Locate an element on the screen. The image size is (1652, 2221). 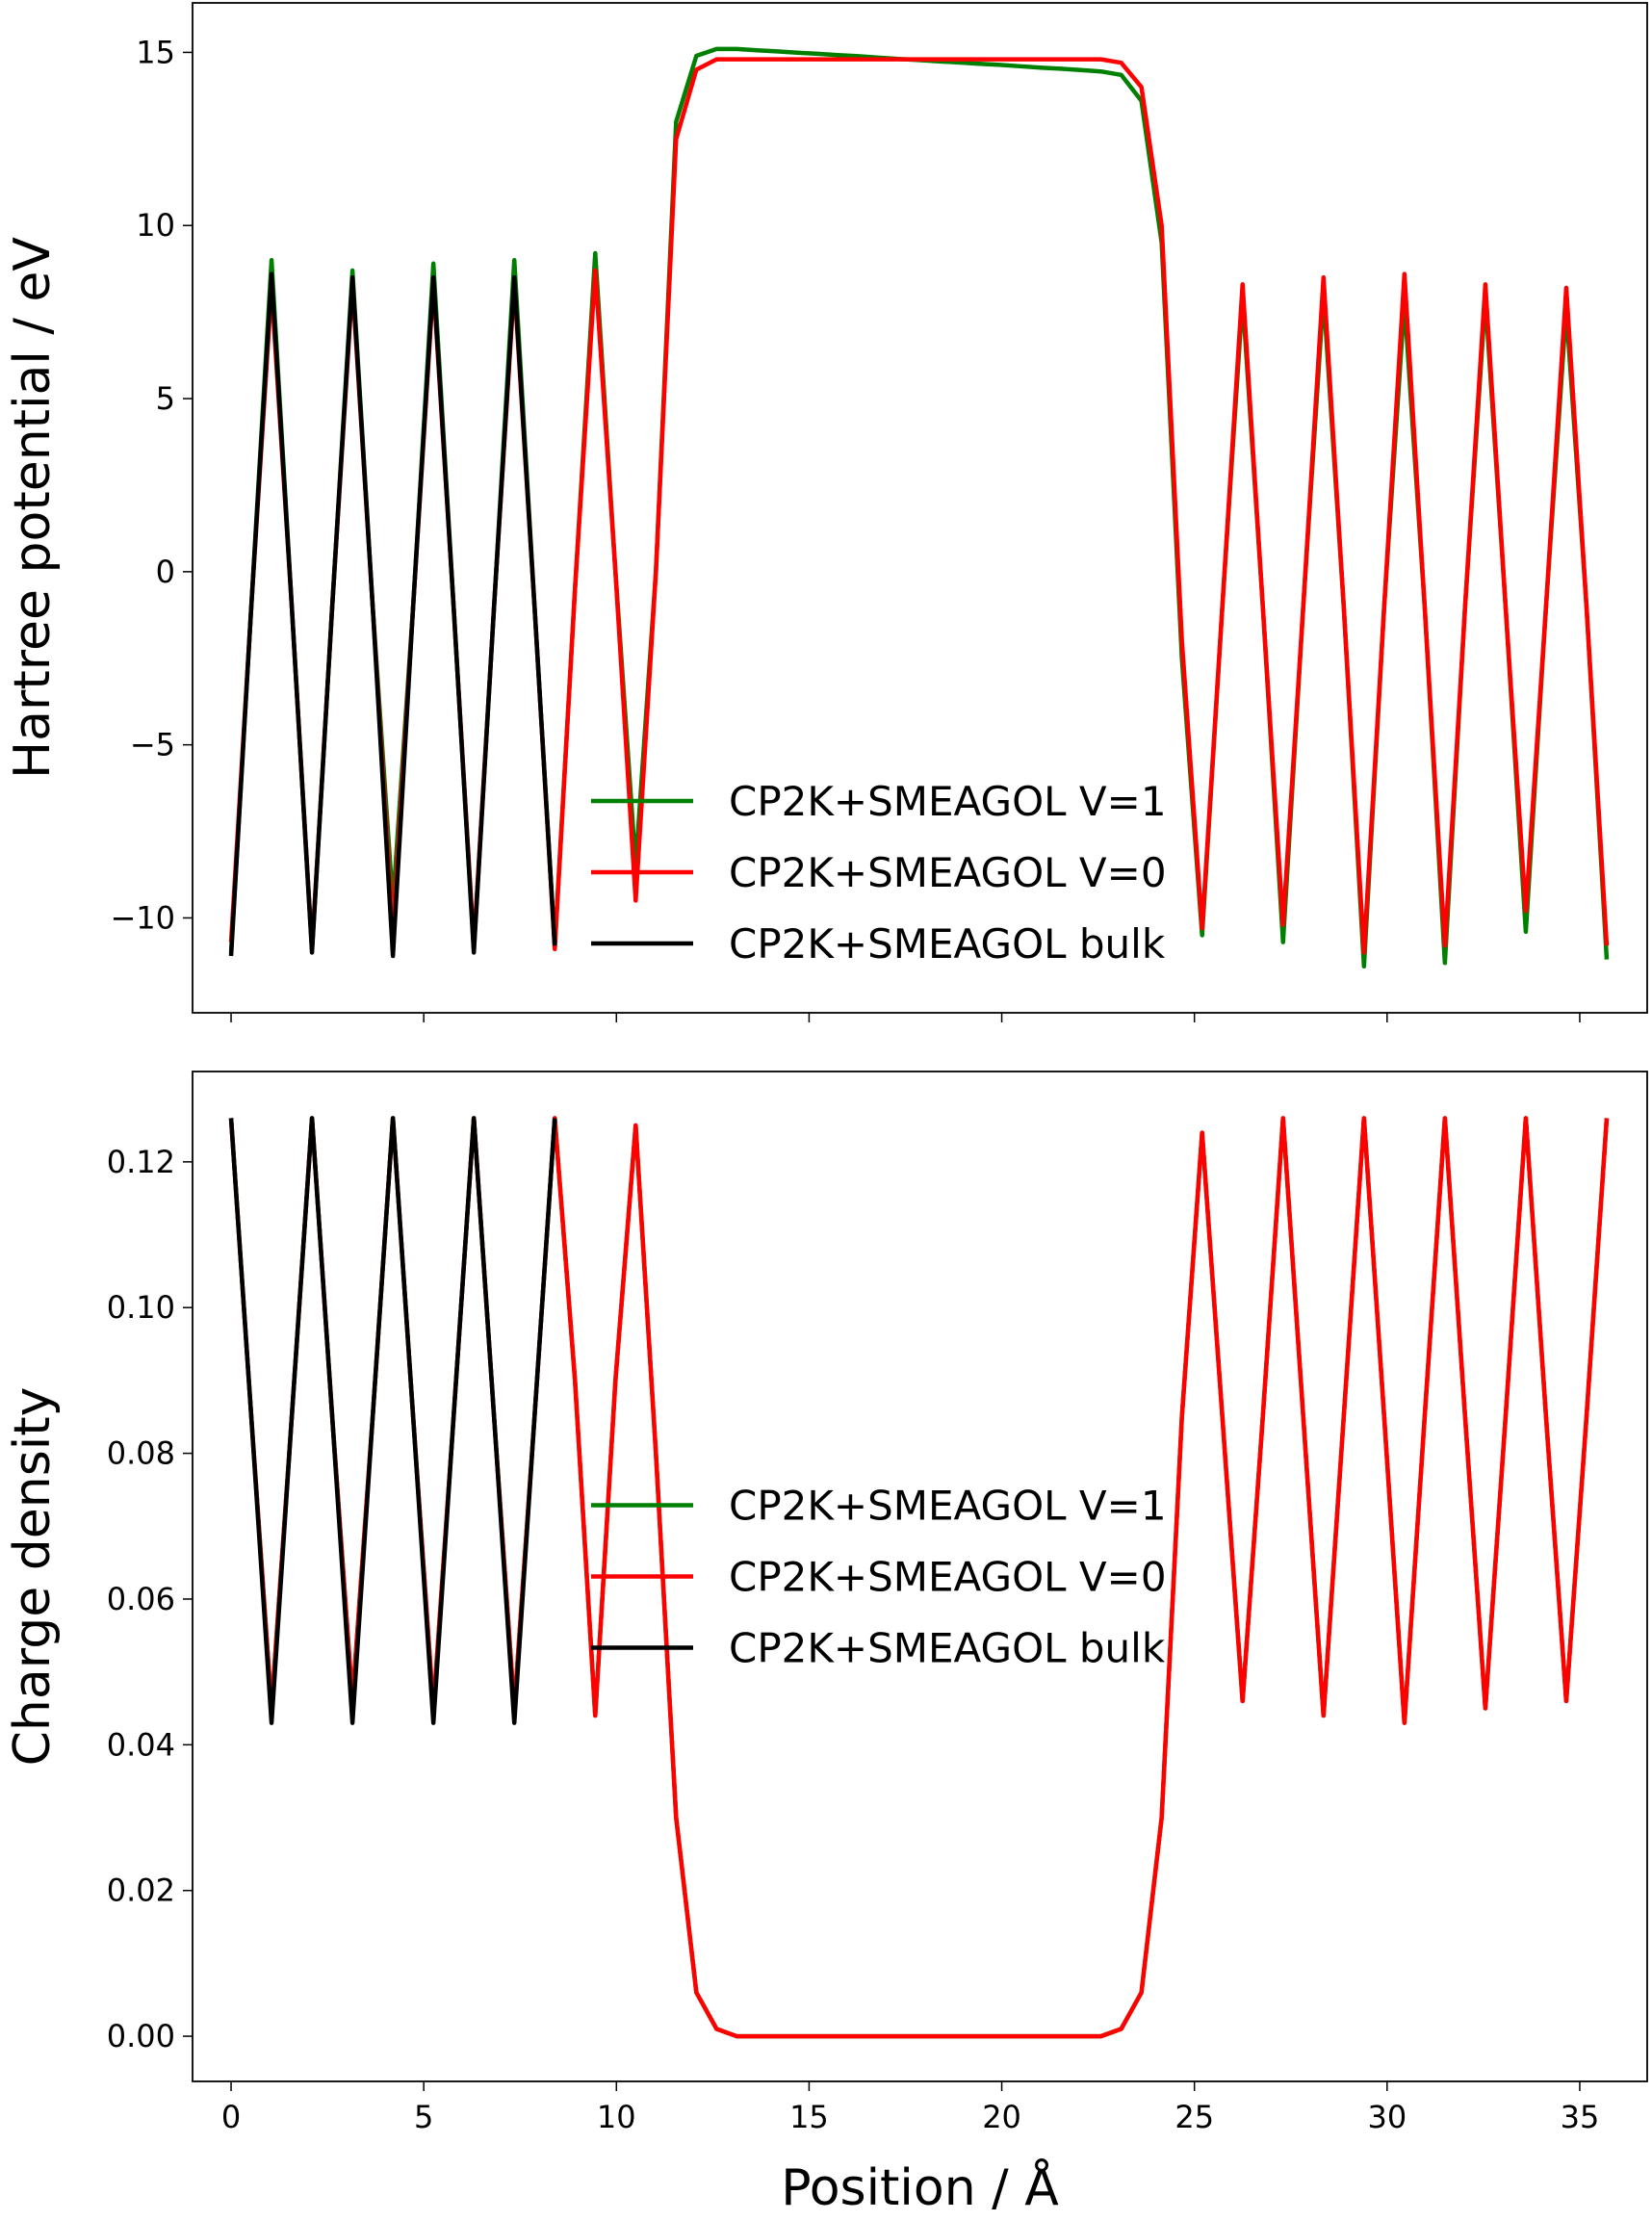
y-tick-label: 0.04 is located at coordinates (141, 1744).